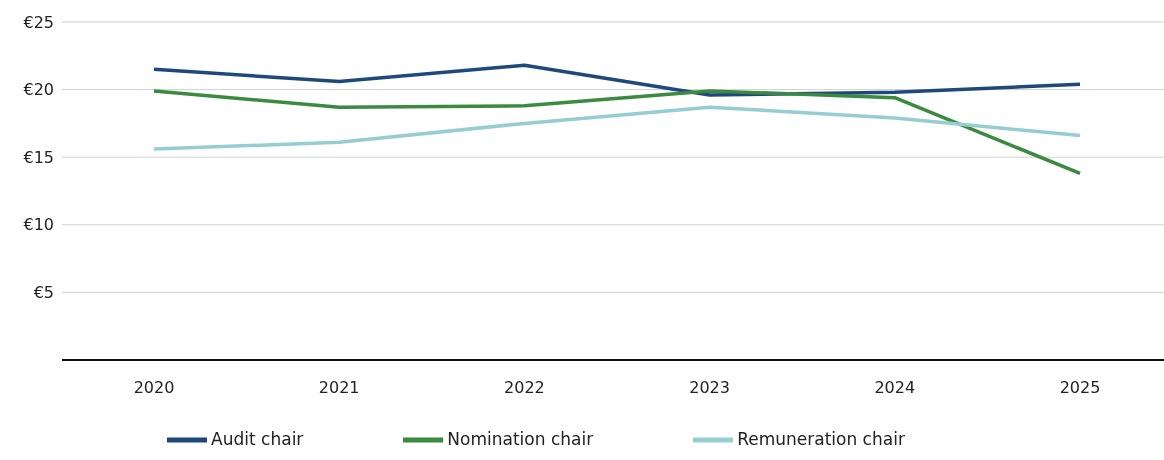 The height and width of the screenshot is (460, 1164). Describe the element at coordinates (895, 388) in the screenshot. I see `x-tick-label: 2024` at that location.